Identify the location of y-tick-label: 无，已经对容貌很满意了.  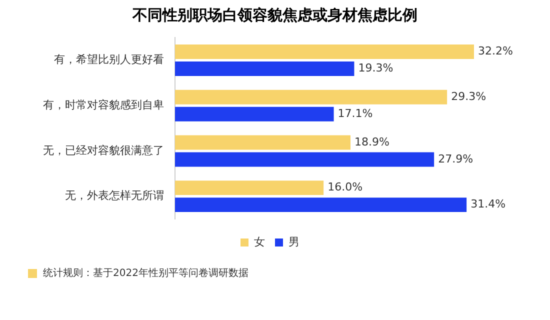
(103, 150).